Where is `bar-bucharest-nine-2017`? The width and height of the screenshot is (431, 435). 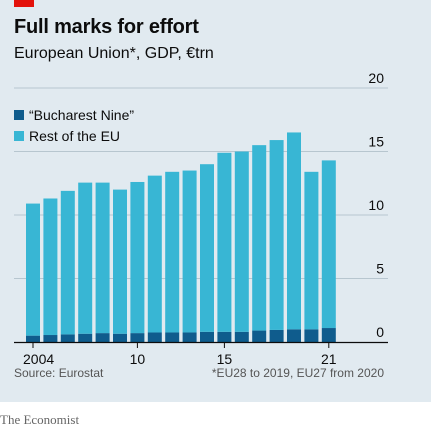 bar-bucharest-nine-2017 is located at coordinates (259, 336).